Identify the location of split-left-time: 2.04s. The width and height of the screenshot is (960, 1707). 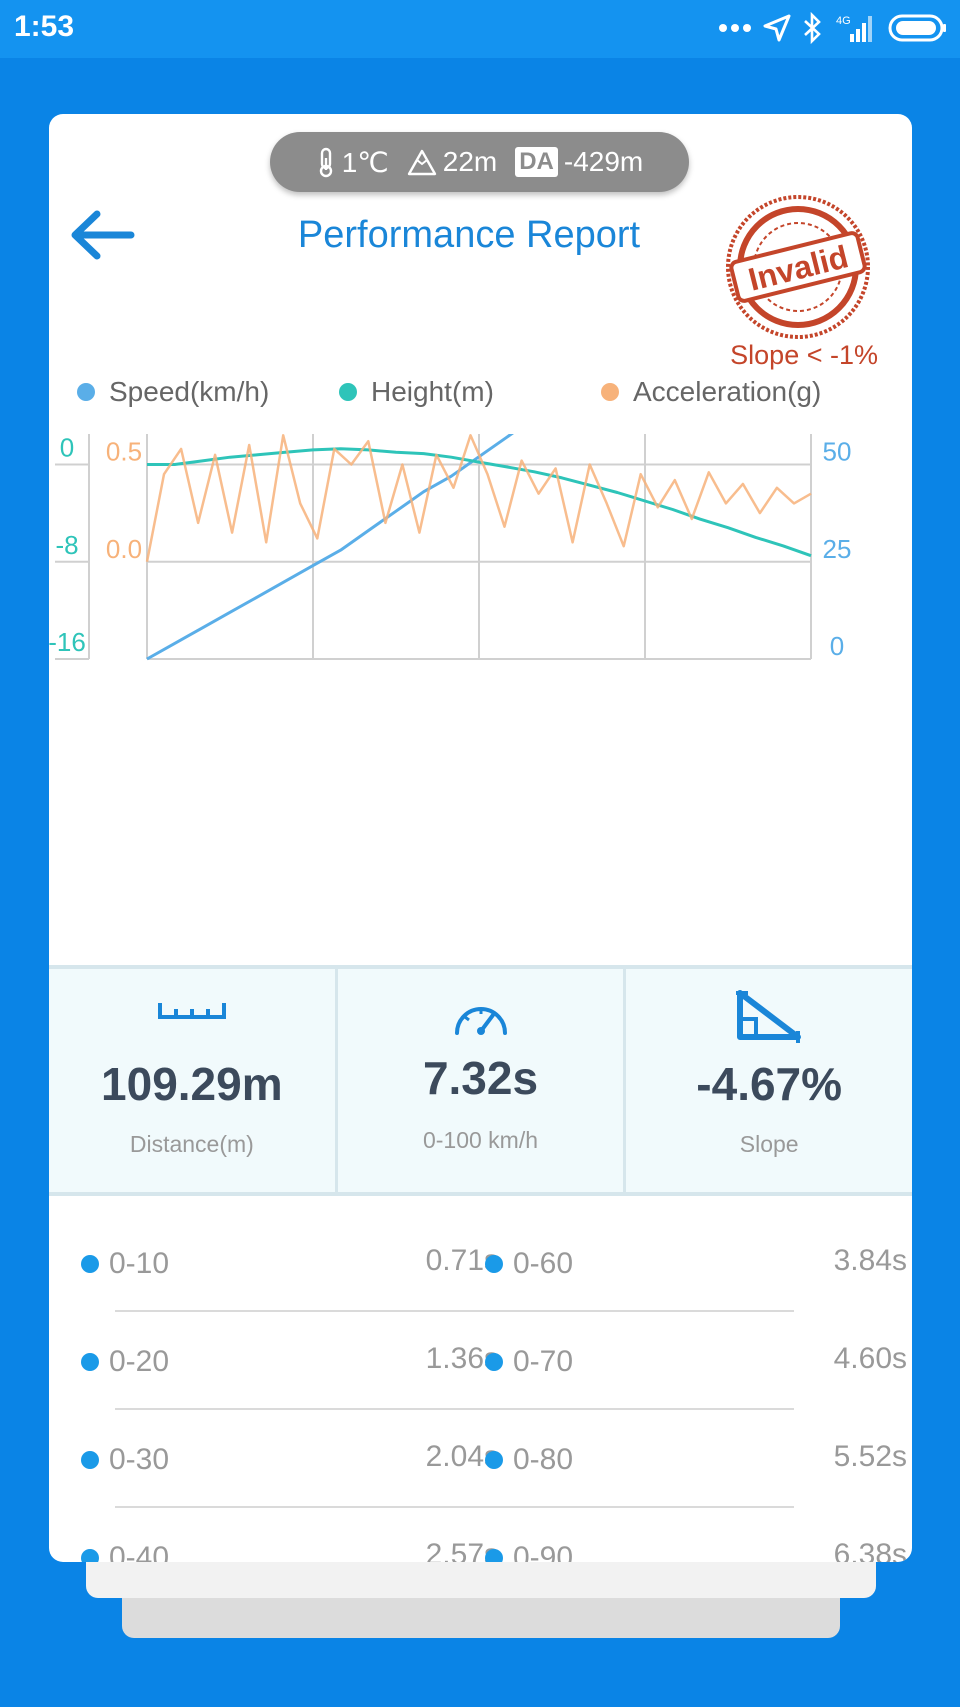
(462, 1456).